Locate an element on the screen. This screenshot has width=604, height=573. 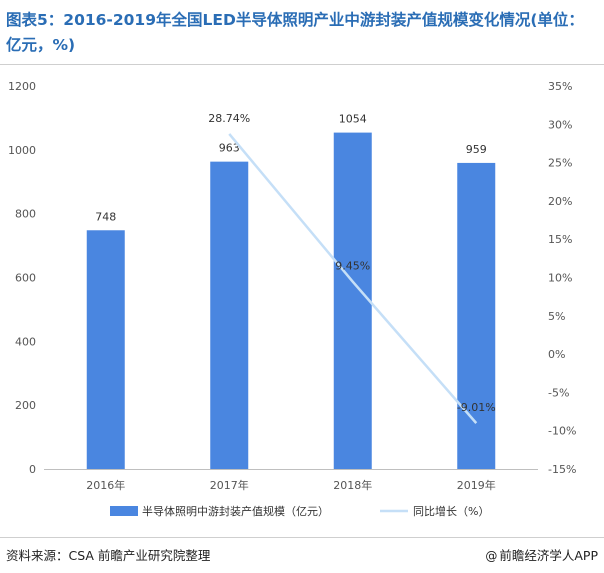
at-sign-icon: @ is located at coordinates (491, 556).